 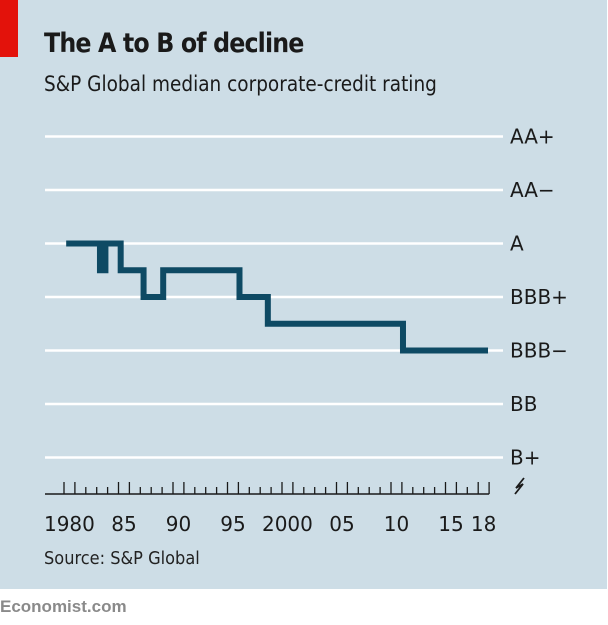 I want to click on red-tag-marker, so click(x=9, y=28).